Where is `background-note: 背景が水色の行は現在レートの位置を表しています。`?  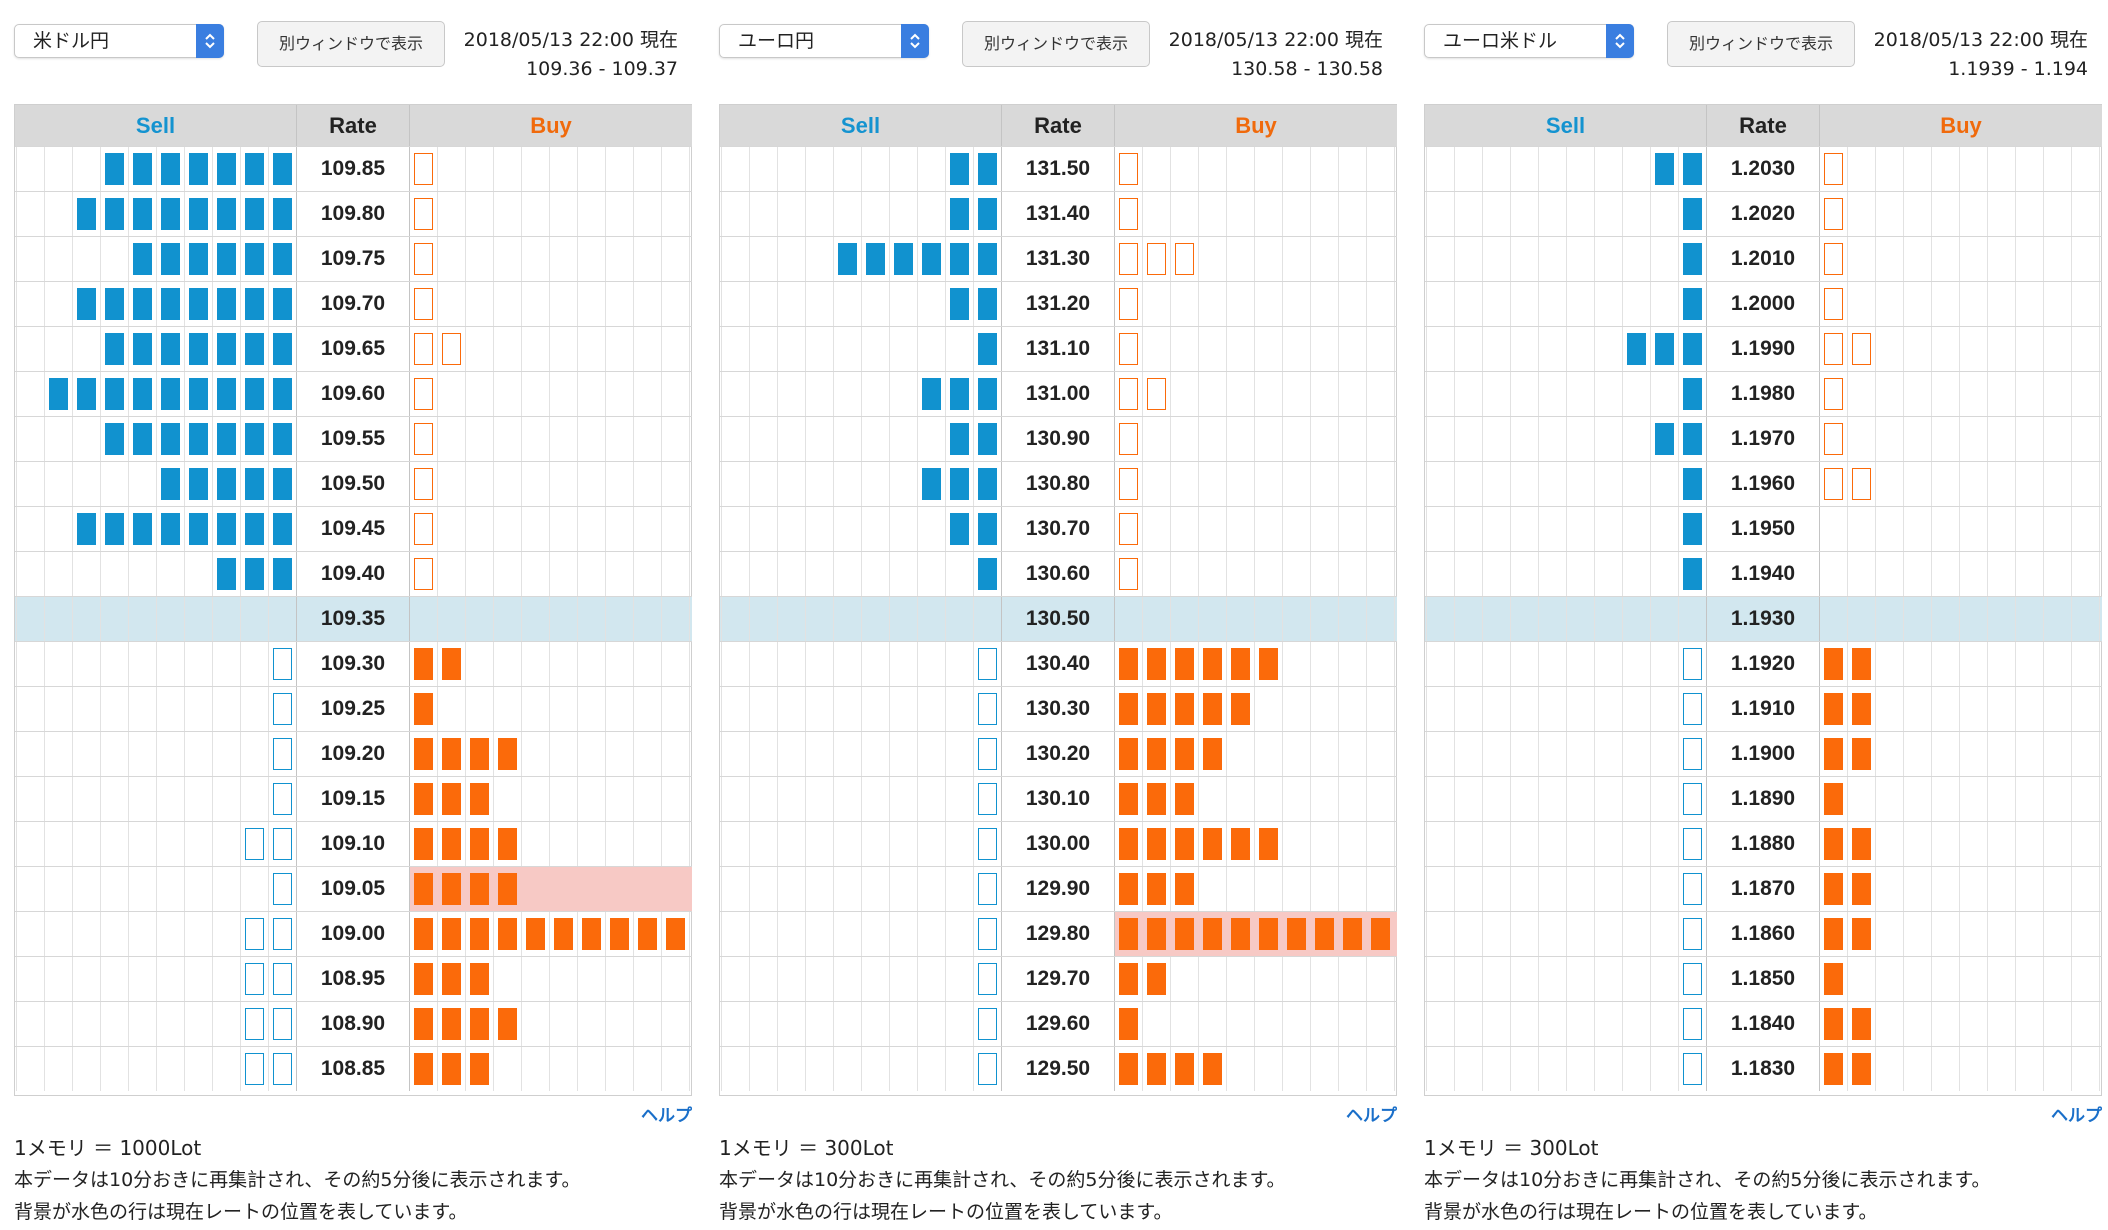 background-note: 背景が水色の行は現在レートの位置を表しています。 is located at coordinates (946, 1212).